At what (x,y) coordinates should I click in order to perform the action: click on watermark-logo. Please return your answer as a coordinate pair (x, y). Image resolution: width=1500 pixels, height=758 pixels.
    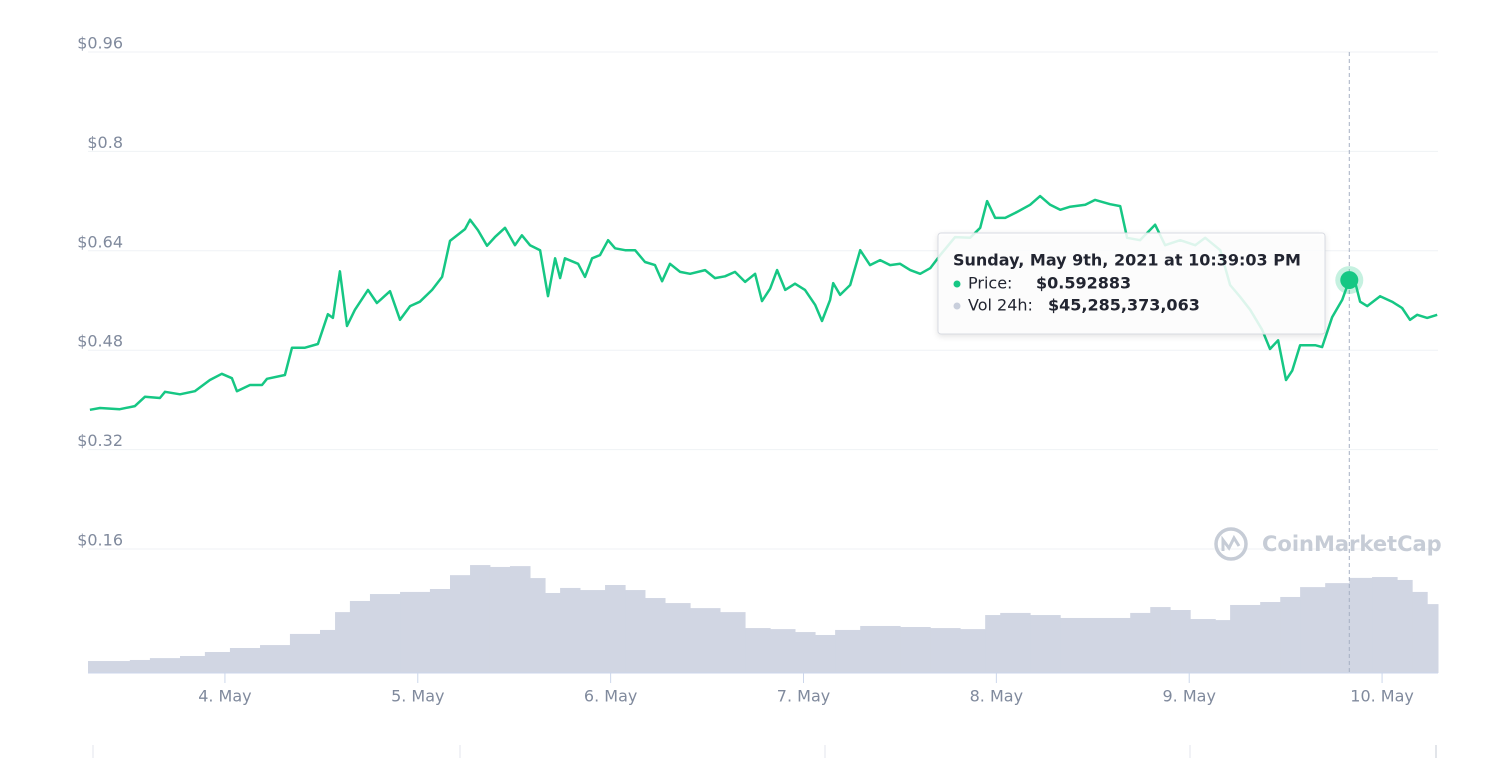
    Looking at the image, I should click on (1231, 544).